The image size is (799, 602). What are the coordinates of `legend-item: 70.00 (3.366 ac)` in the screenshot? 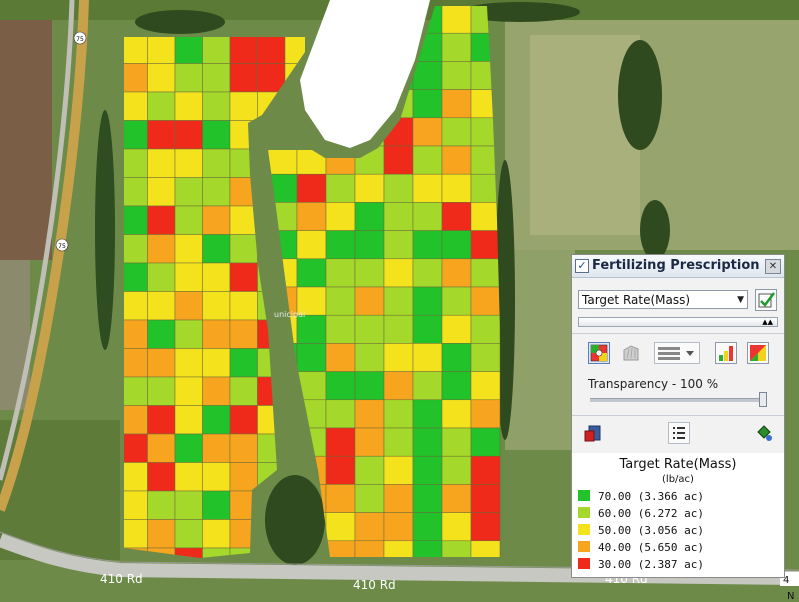 It's located at (641, 497).